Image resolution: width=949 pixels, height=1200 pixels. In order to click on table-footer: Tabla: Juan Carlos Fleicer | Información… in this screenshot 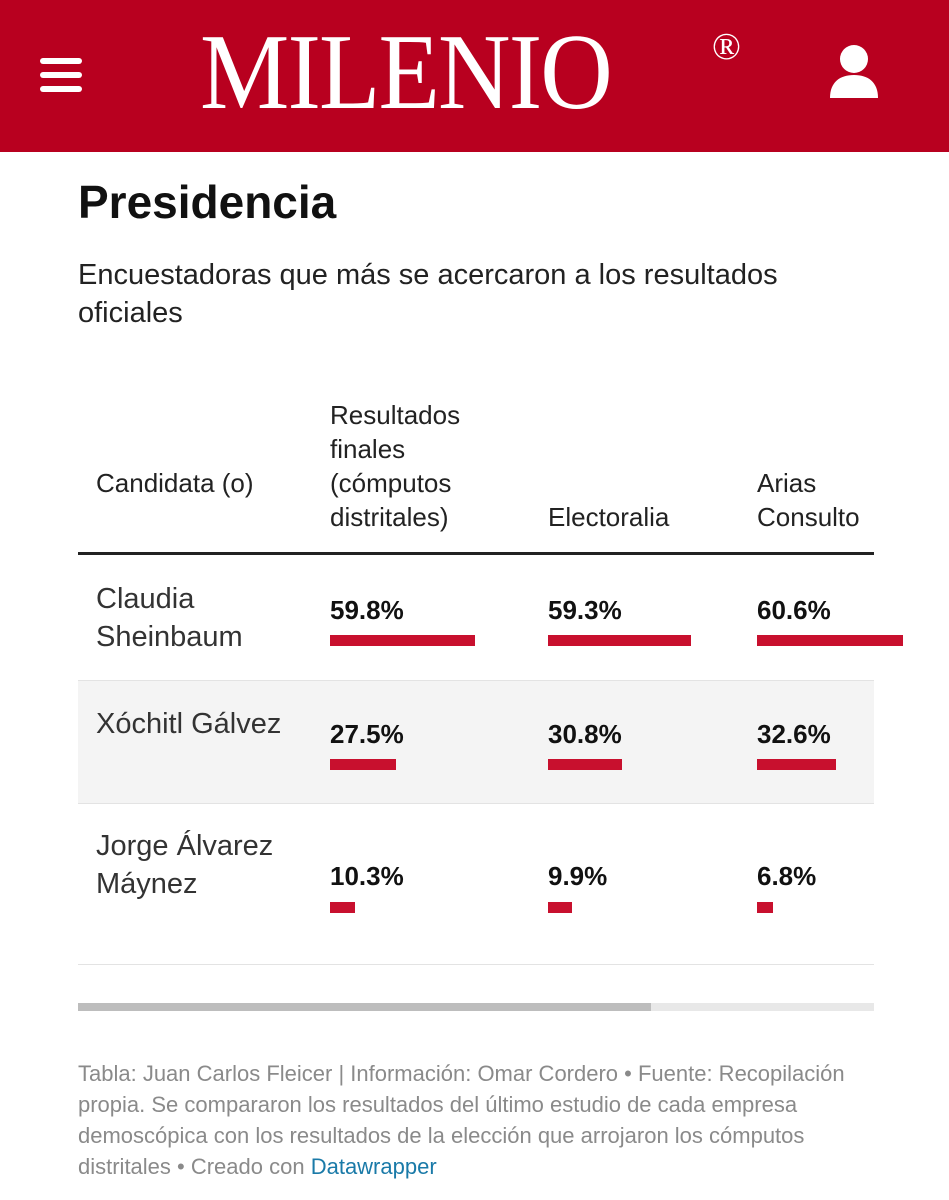, I will do `click(478, 1120)`.